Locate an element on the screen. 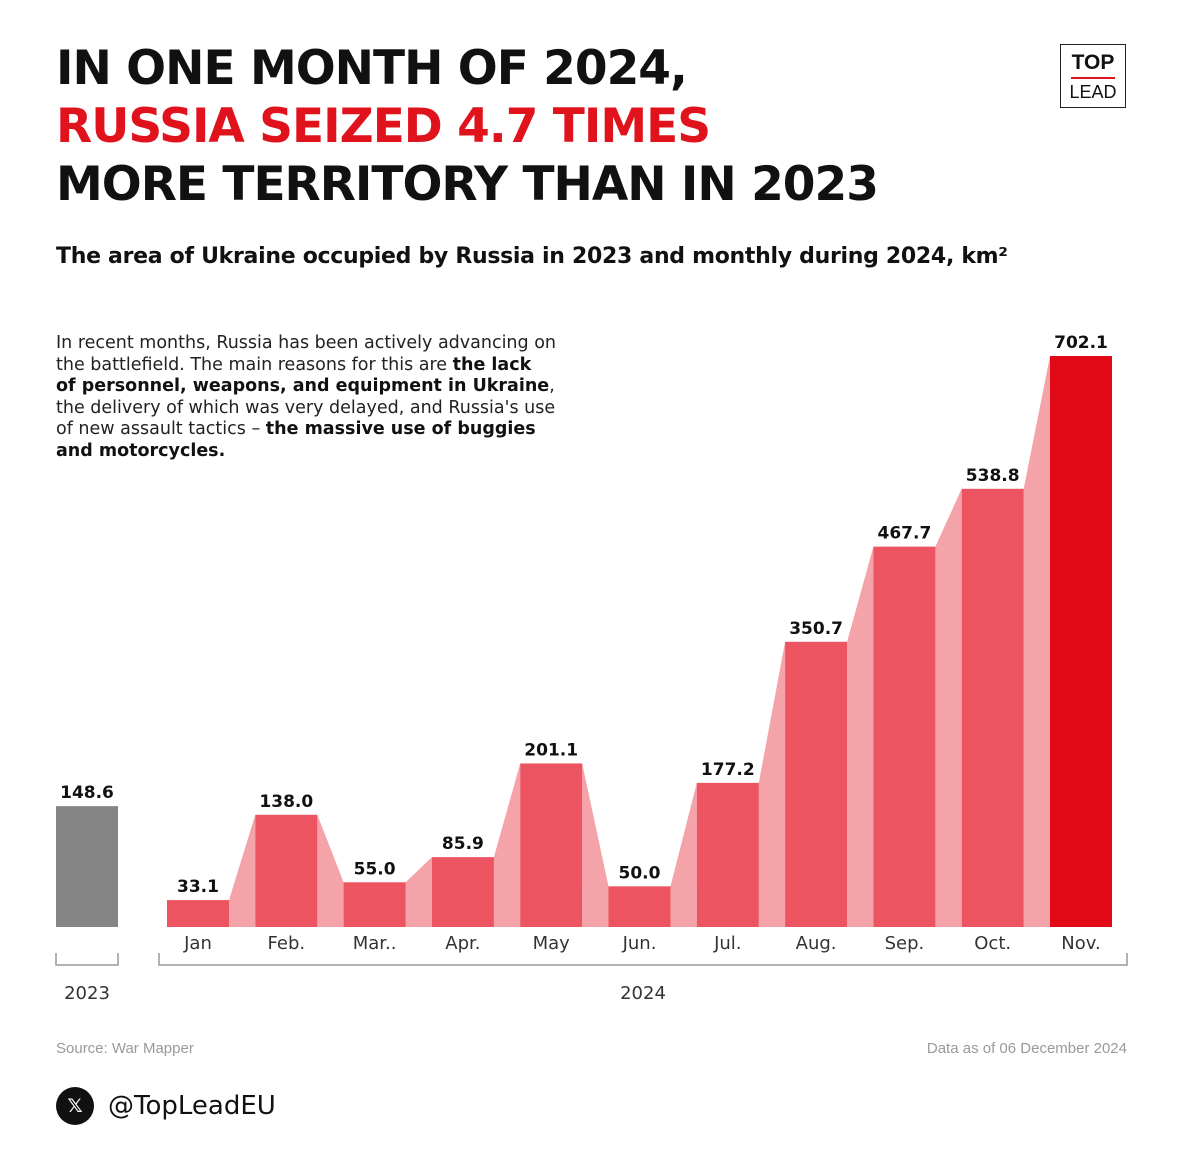 The image size is (1181, 1149). category-label: May is located at coordinates (552, 943).